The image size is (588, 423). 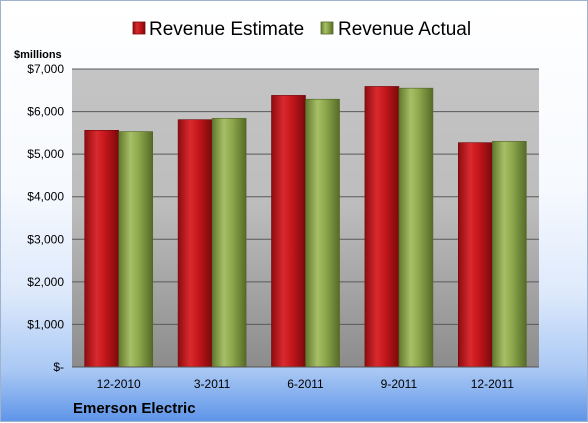 What do you see at coordinates (404, 29) in the screenshot?
I see `legend-label-actual: Revenue Actual` at bounding box center [404, 29].